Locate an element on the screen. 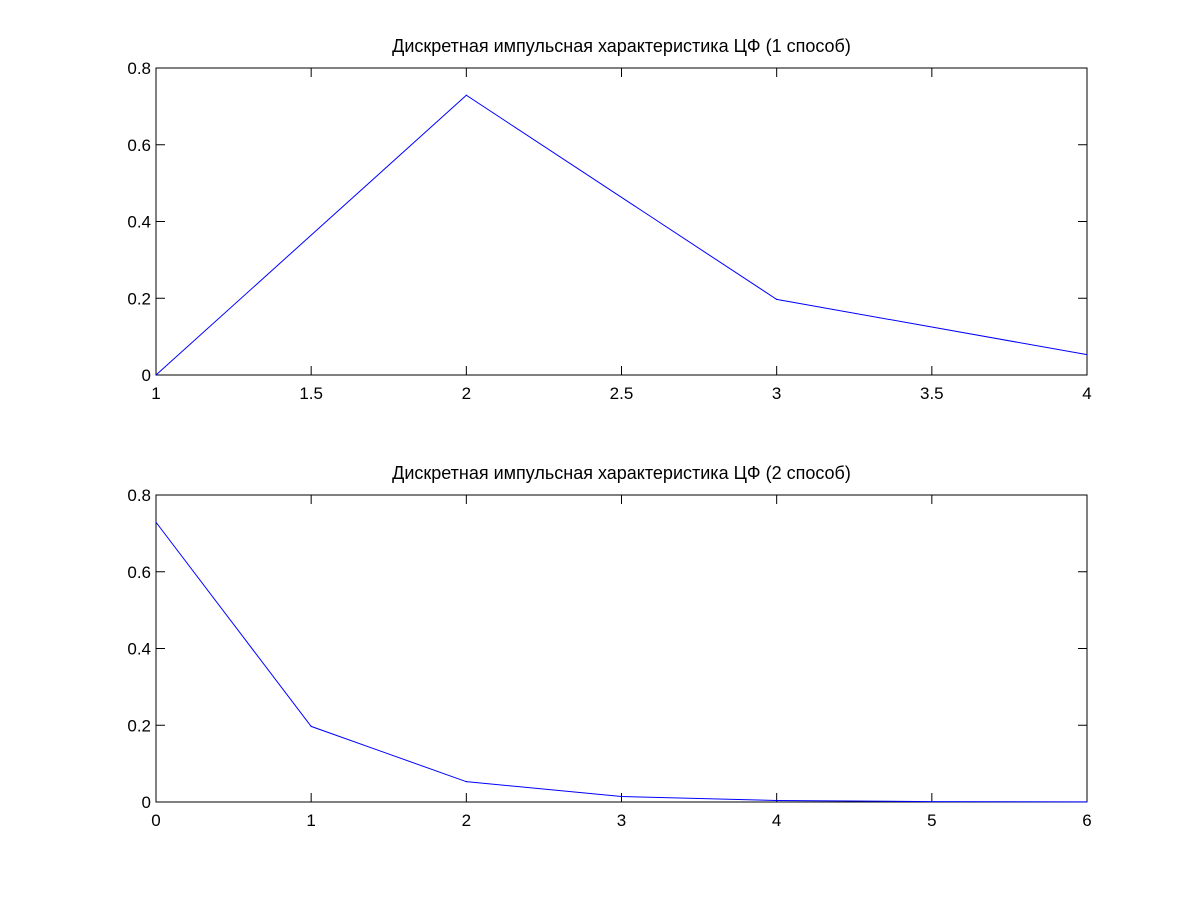 Image resolution: width=1201 pixels, height=901 pixels. x-tick-label: 3.5 is located at coordinates (932, 393).